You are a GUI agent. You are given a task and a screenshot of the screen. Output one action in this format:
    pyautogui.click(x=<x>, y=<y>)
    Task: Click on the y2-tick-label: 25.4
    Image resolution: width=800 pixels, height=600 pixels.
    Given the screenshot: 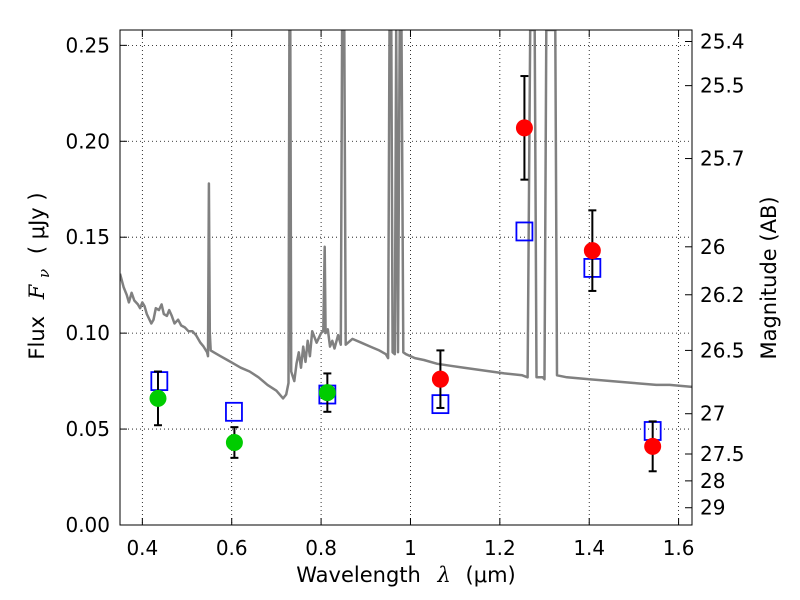 What is the action you would take?
    pyautogui.click(x=722, y=42)
    